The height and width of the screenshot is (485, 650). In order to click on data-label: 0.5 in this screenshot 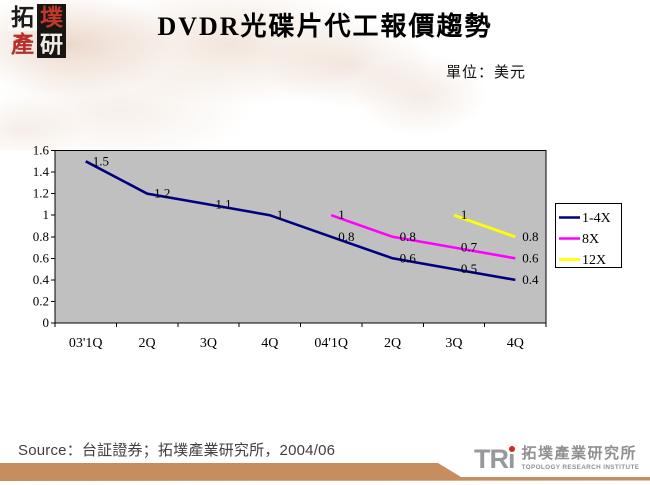, I will do `click(469, 268)`.